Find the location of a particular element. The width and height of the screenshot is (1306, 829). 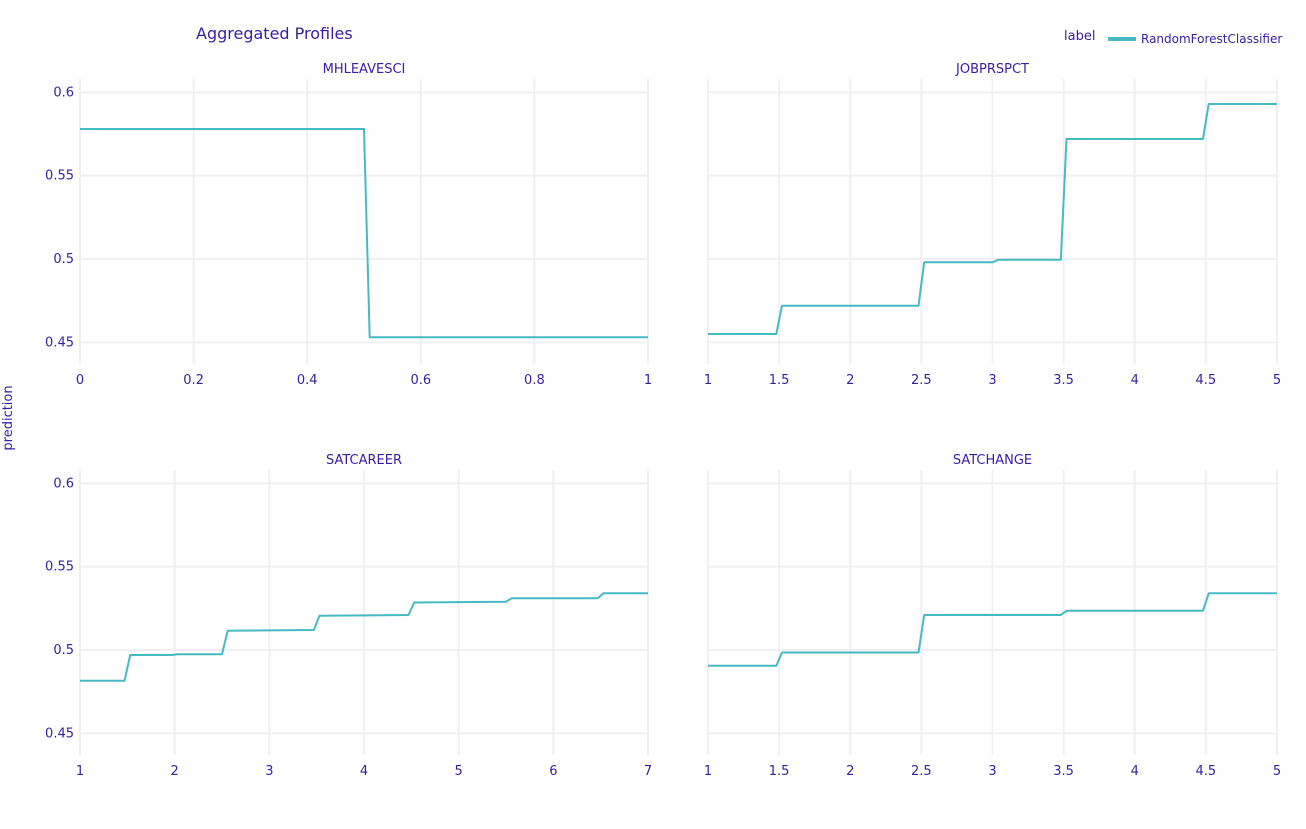

chart-title: Aggregated Profiles is located at coordinates (274, 33).